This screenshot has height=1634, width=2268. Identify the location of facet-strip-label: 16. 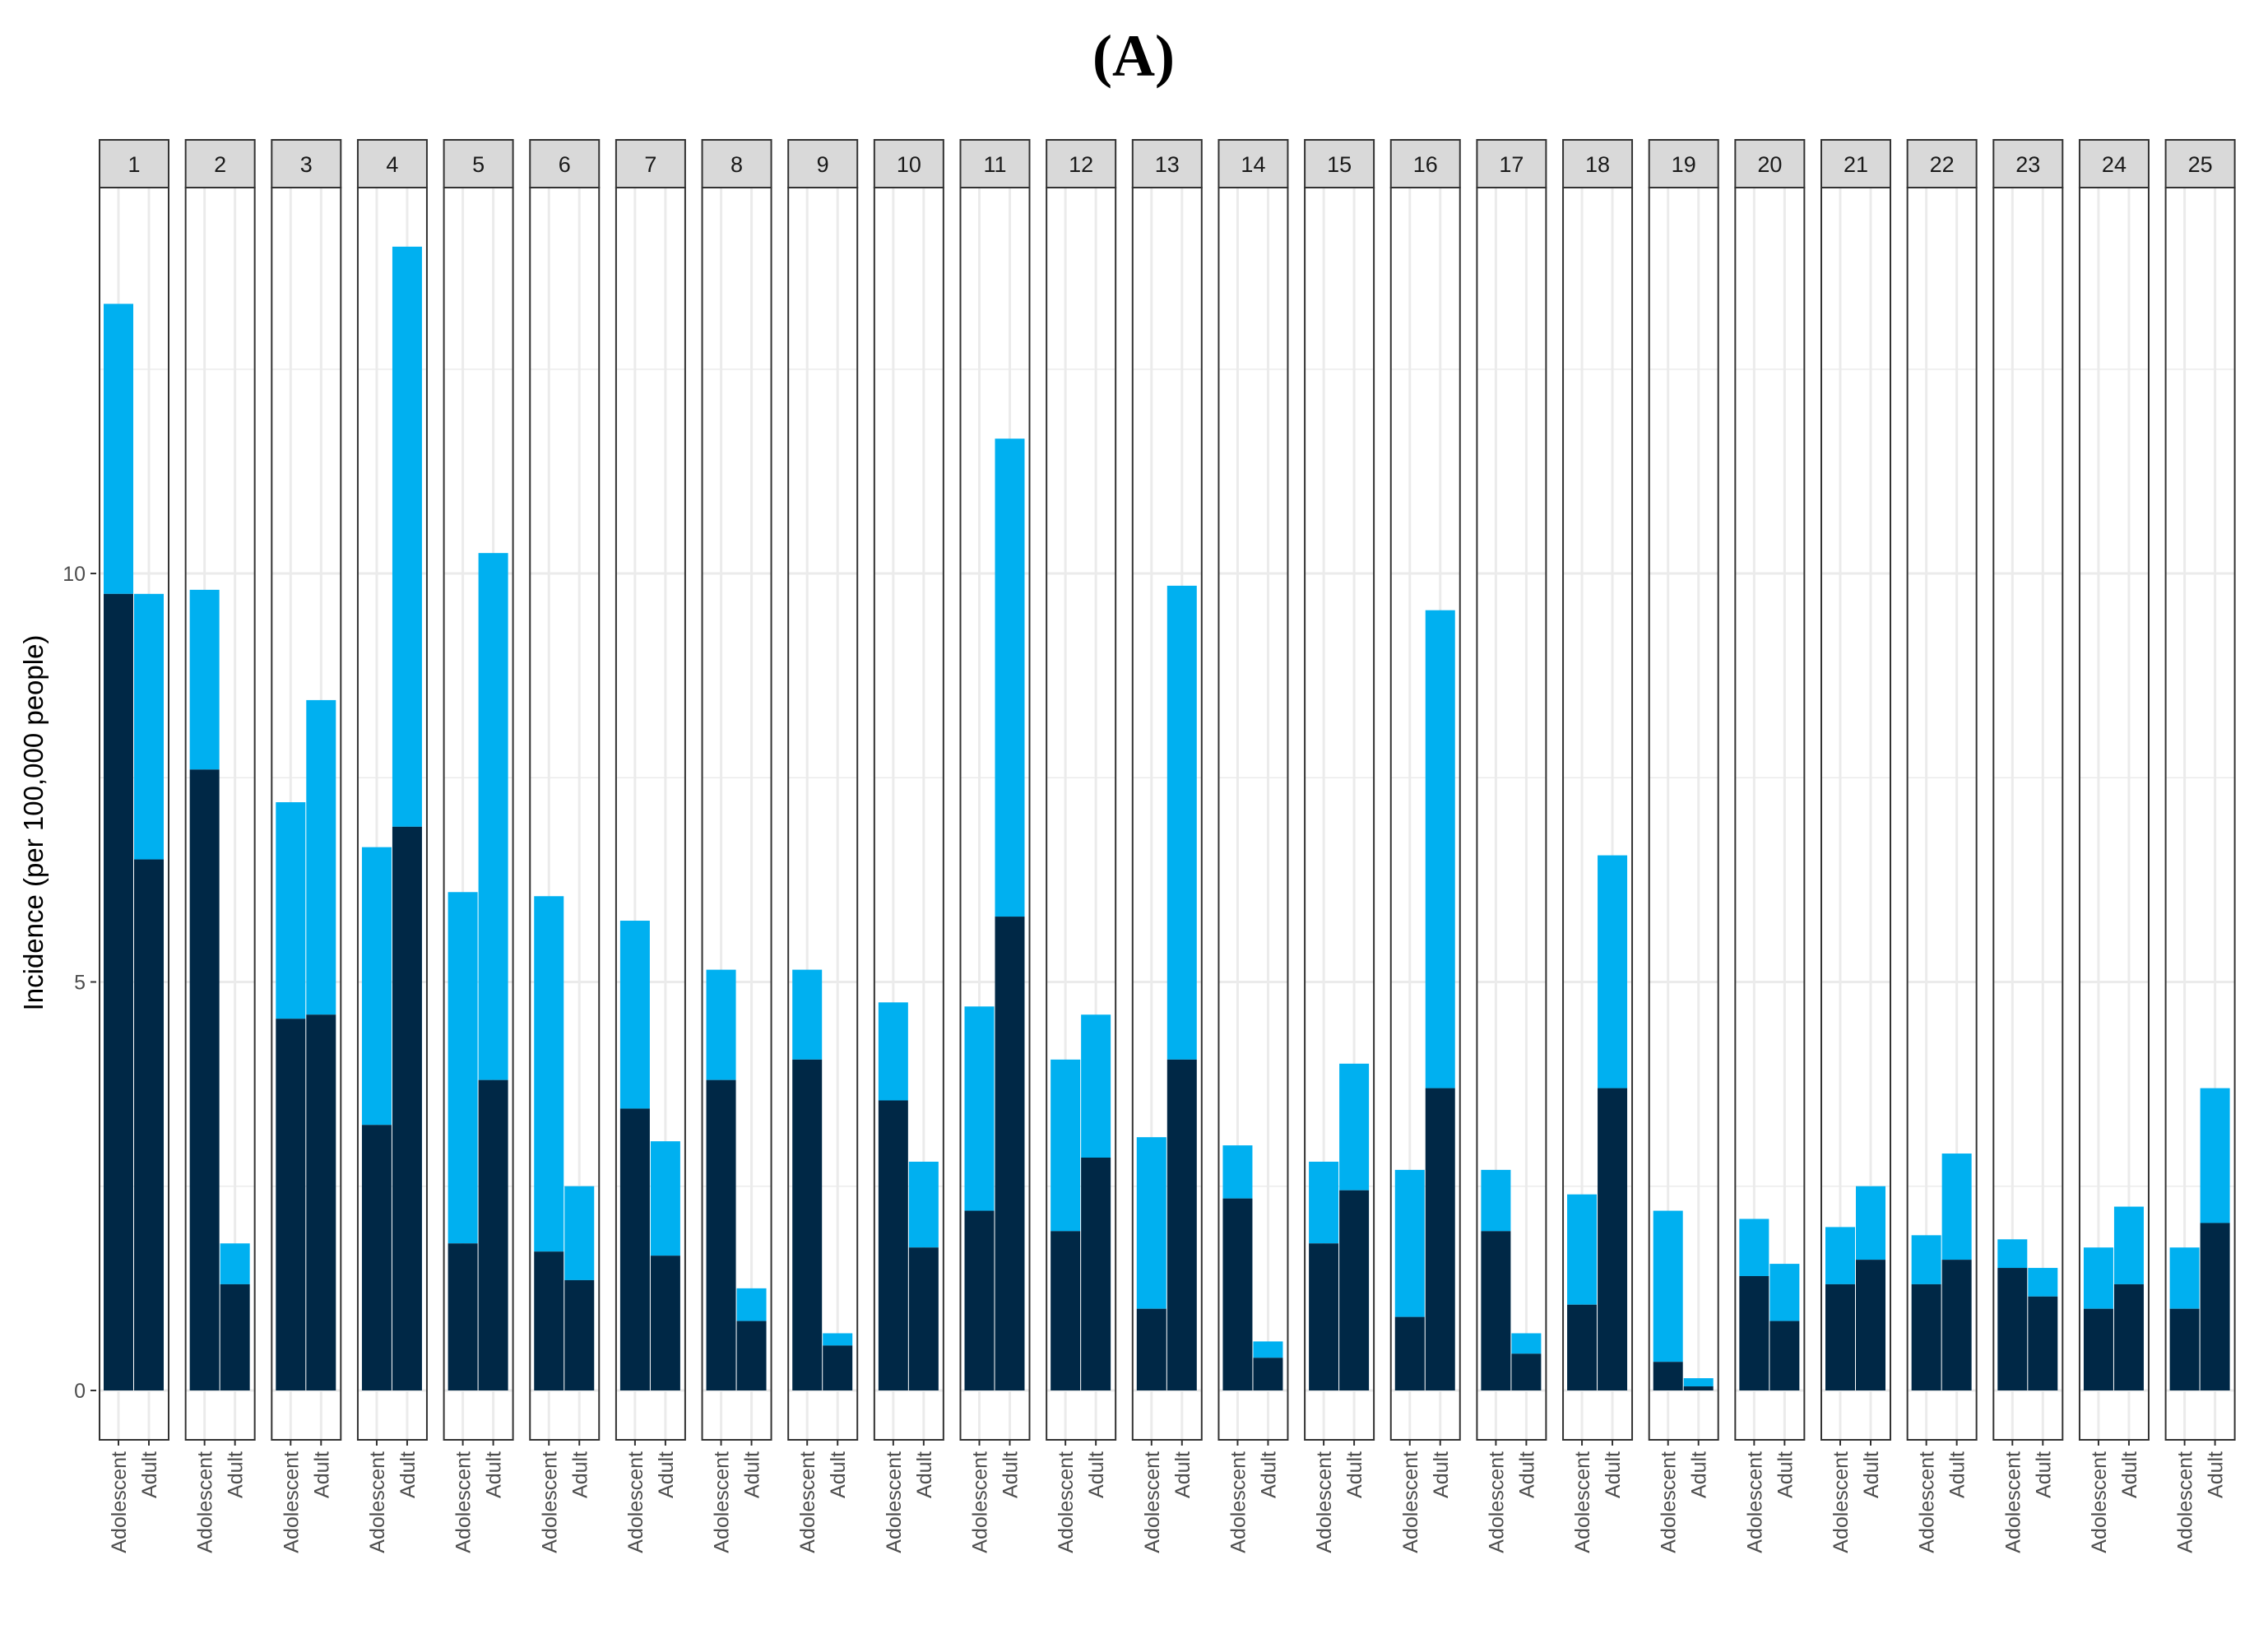
(1425, 164).